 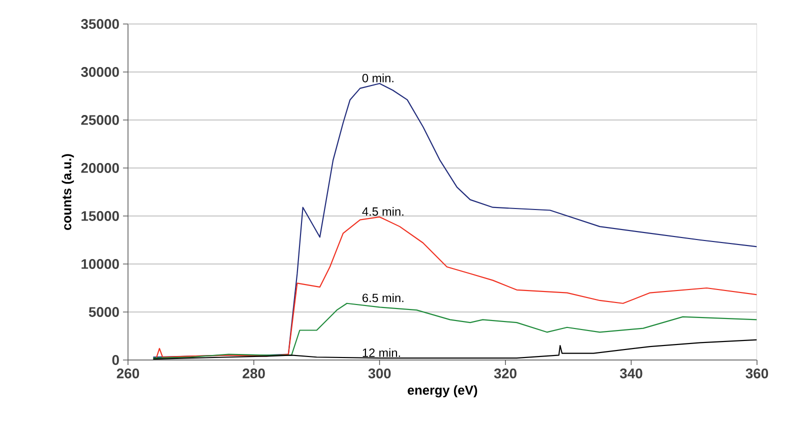 What do you see at coordinates (443, 391) in the screenshot?
I see `x-axis-title: energy (eV)` at bounding box center [443, 391].